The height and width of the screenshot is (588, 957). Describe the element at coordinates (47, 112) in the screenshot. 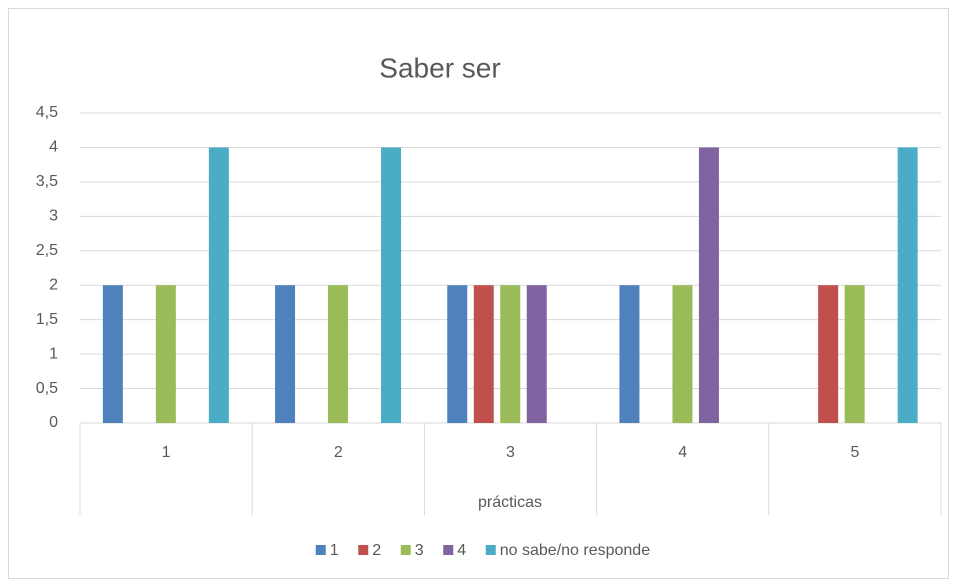

I see `y-tick-label: 4,5` at that location.